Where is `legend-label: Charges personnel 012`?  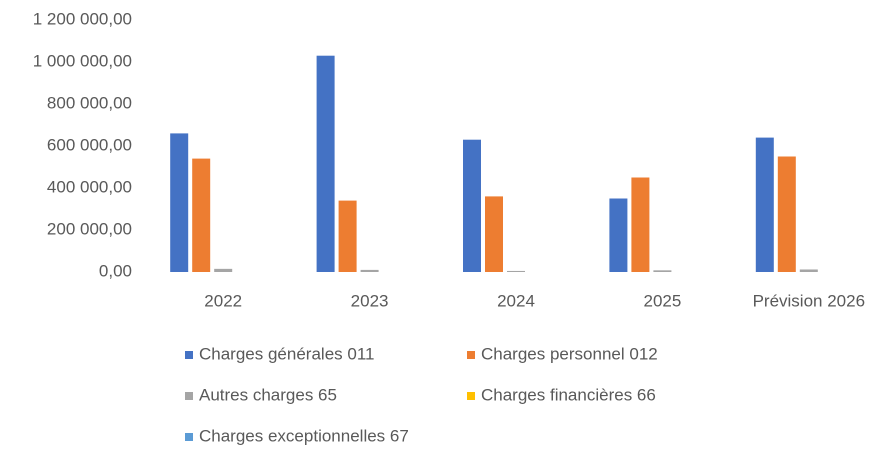 legend-label: Charges personnel 012 is located at coordinates (569, 353).